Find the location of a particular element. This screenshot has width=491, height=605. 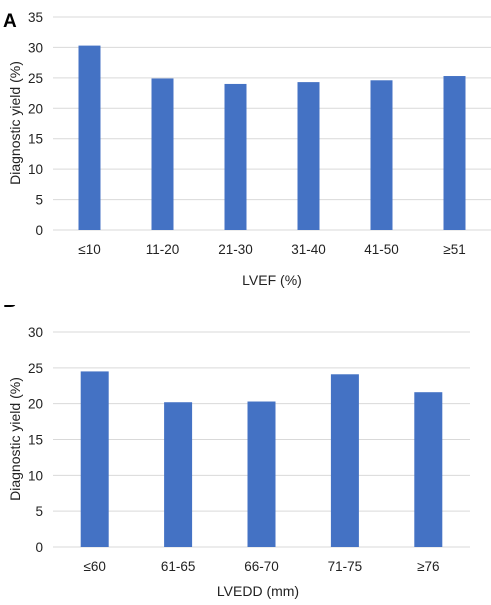

y-tick-label: 35 is located at coordinates (35, 17).